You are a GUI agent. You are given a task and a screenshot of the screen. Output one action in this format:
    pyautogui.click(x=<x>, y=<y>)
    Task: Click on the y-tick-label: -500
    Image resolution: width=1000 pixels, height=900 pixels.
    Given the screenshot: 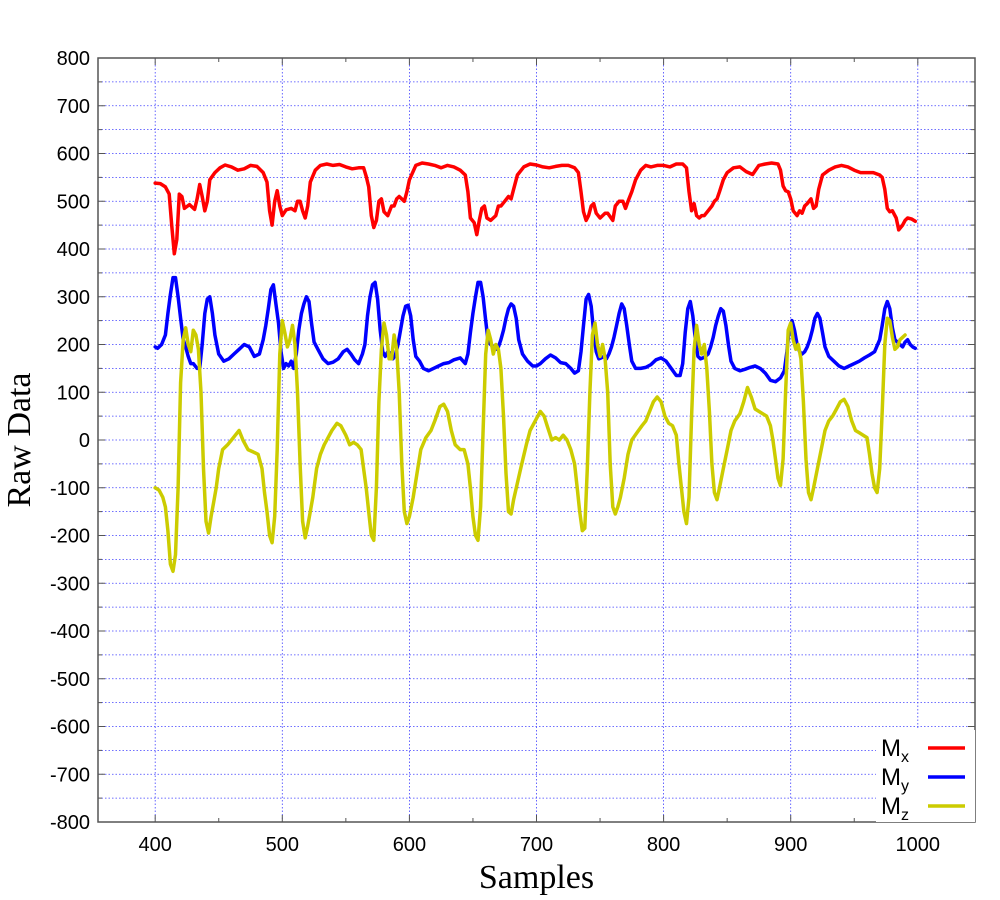 What is the action you would take?
    pyautogui.click(x=70, y=680)
    